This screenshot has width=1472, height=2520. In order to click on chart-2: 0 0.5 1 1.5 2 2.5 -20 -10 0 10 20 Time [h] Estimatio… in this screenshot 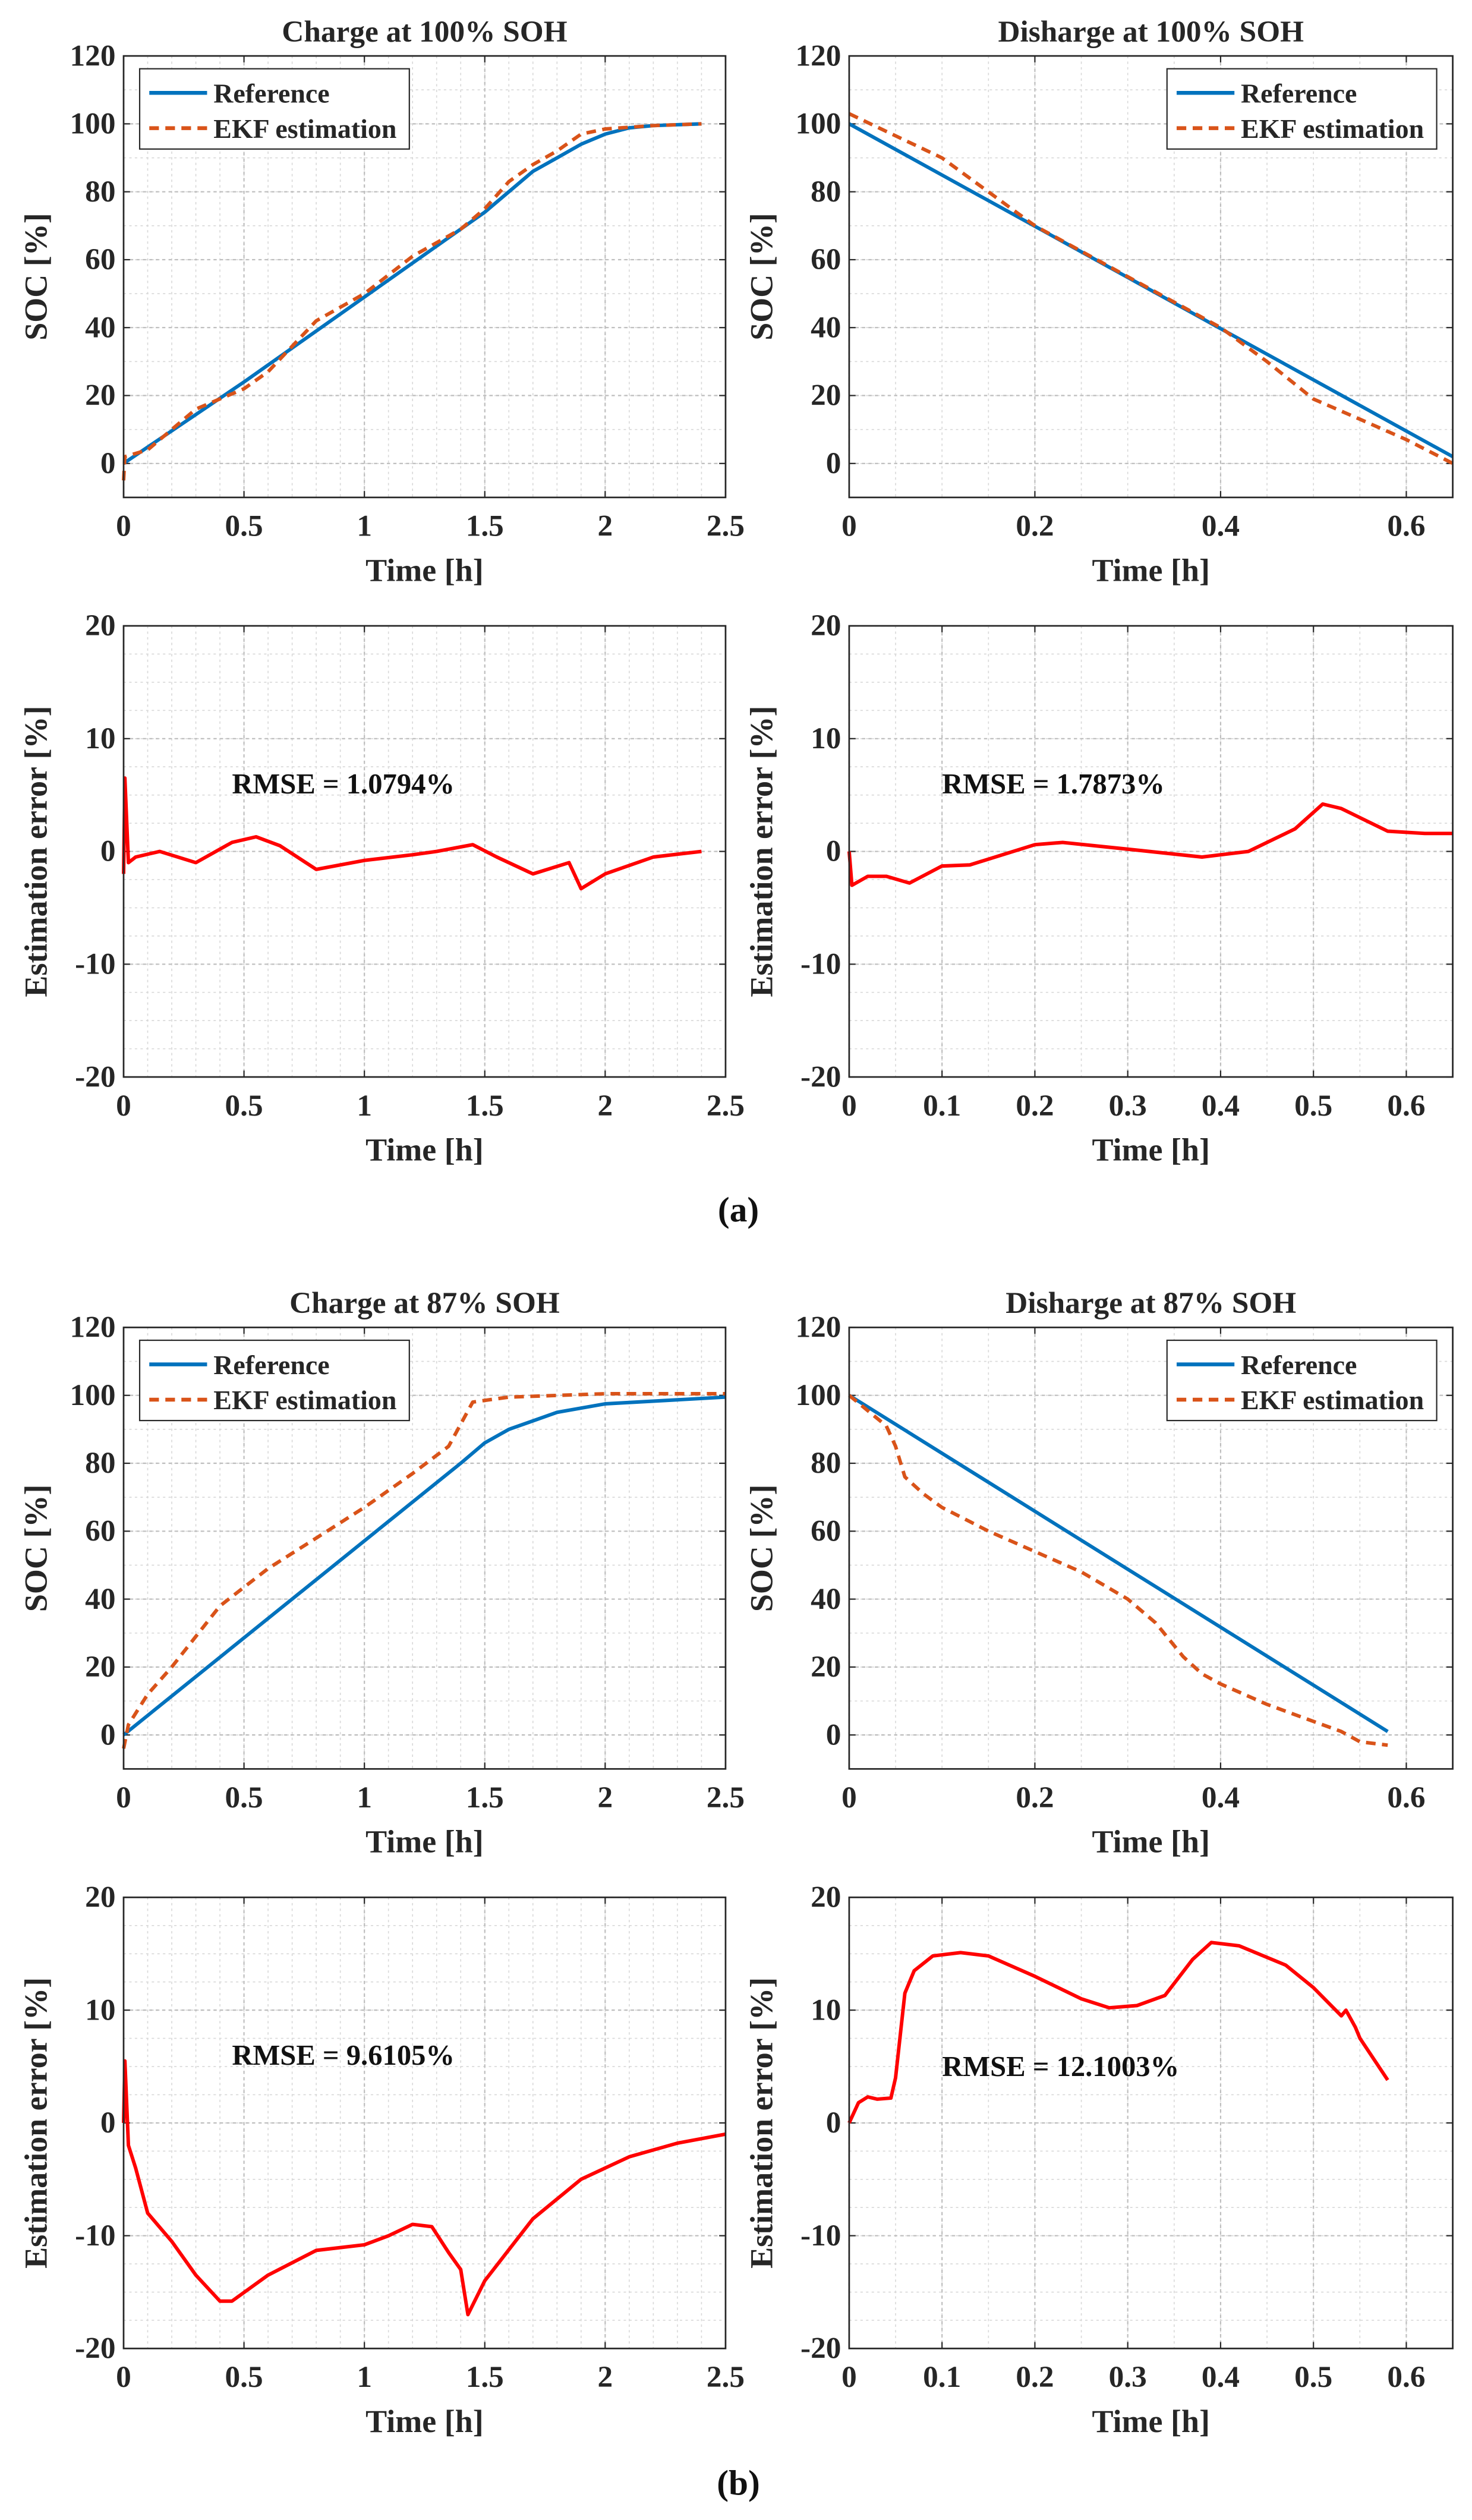, I will do `click(381, 888)`.